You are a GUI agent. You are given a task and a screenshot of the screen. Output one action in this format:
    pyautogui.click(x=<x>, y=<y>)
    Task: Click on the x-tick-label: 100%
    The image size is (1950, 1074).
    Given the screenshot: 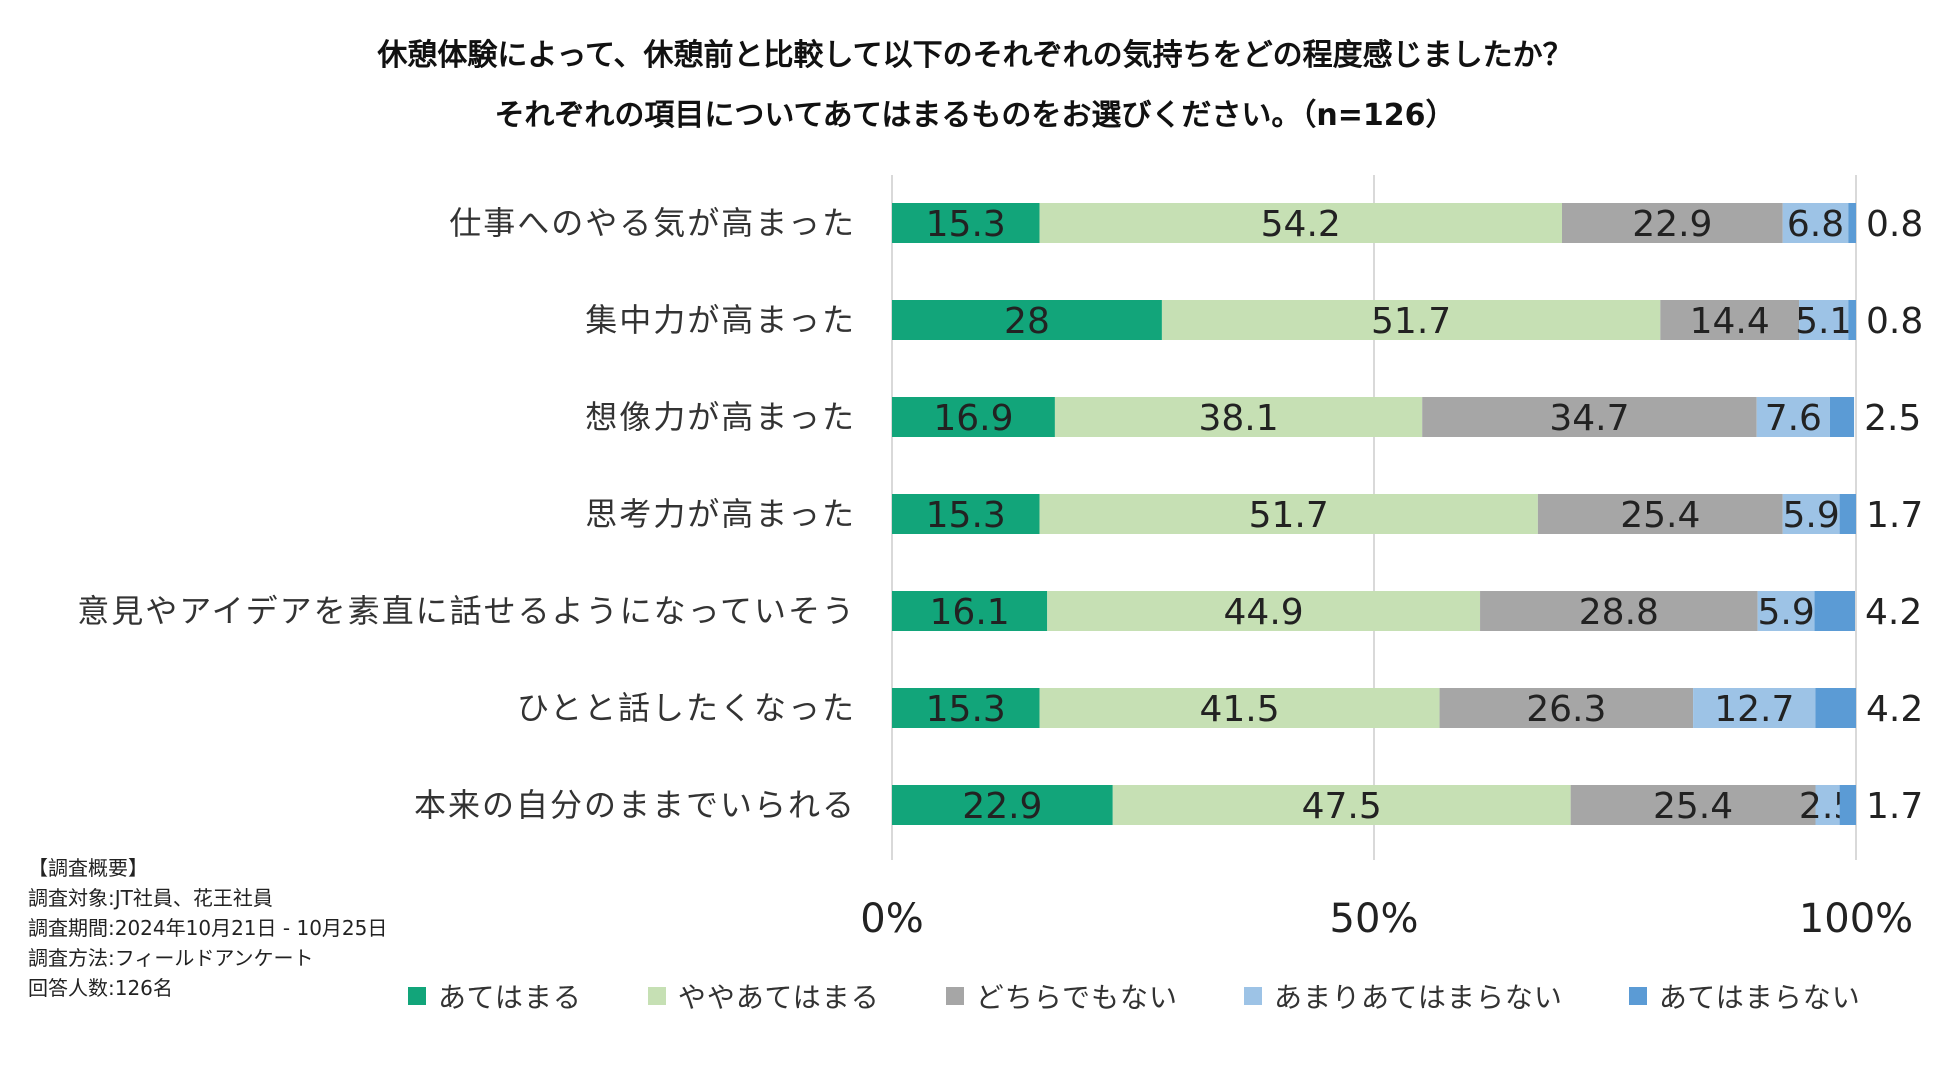 What is the action you would take?
    pyautogui.click(x=1856, y=919)
    